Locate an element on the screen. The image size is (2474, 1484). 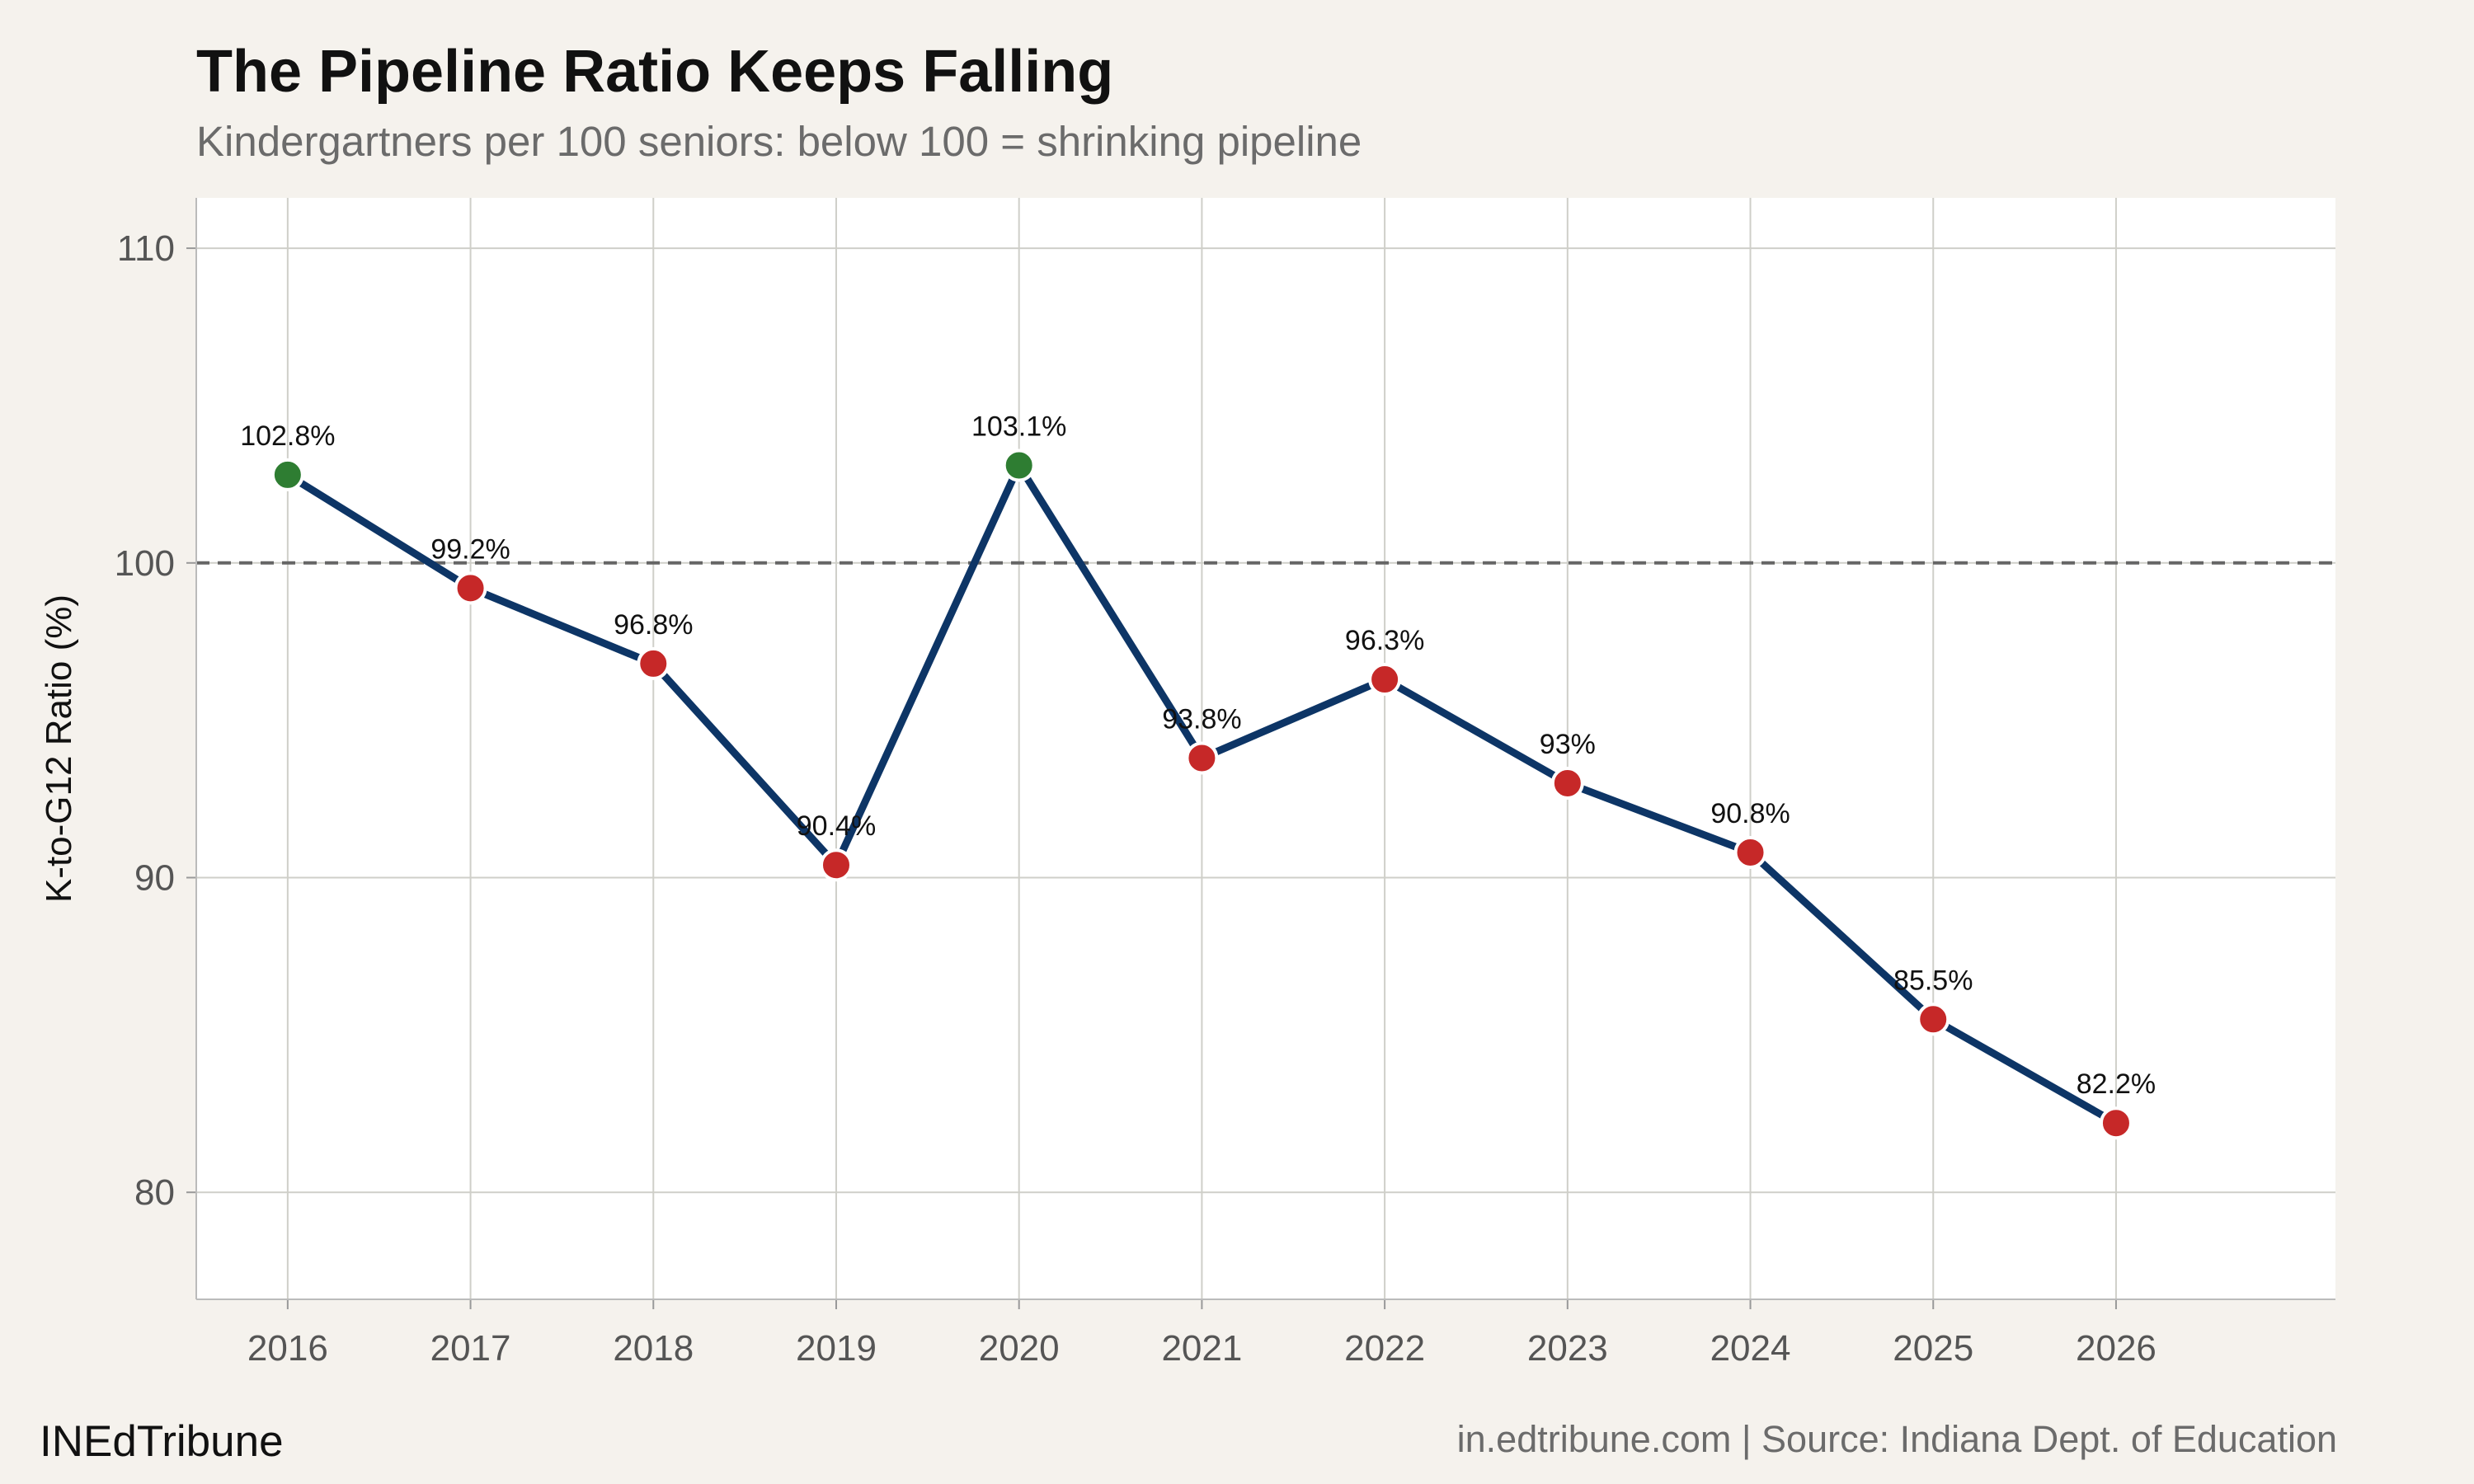
data-point-2026 is located at coordinates (2116, 1123).